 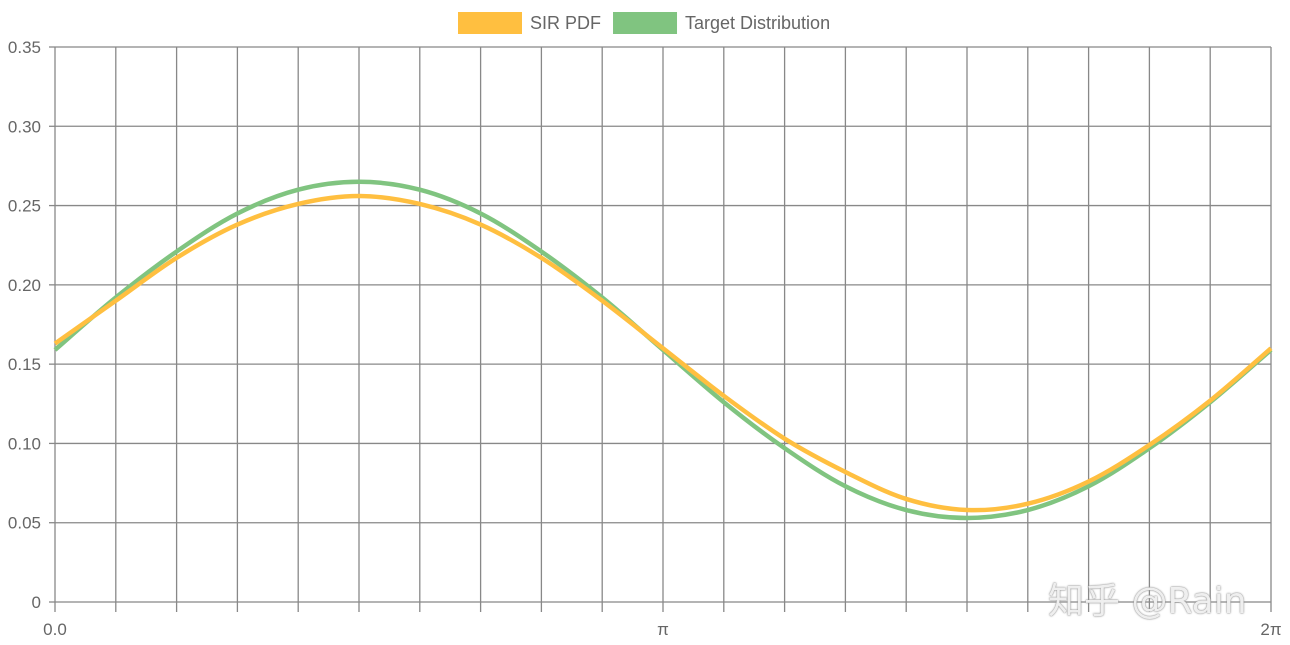 I want to click on y-tick-label: 0.10, so click(x=24, y=443).